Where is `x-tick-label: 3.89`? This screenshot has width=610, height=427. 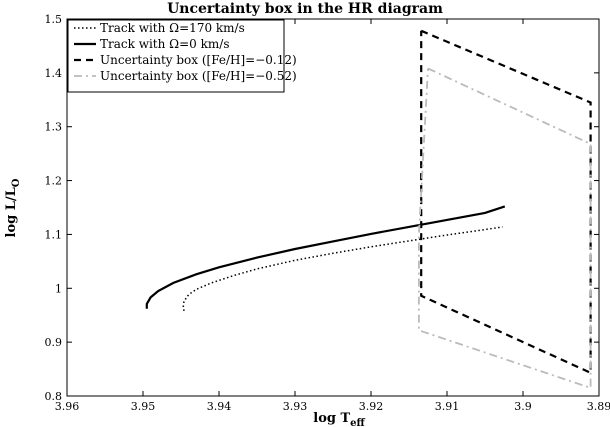 x-tick-label: 3.89 is located at coordinates (598, 406).